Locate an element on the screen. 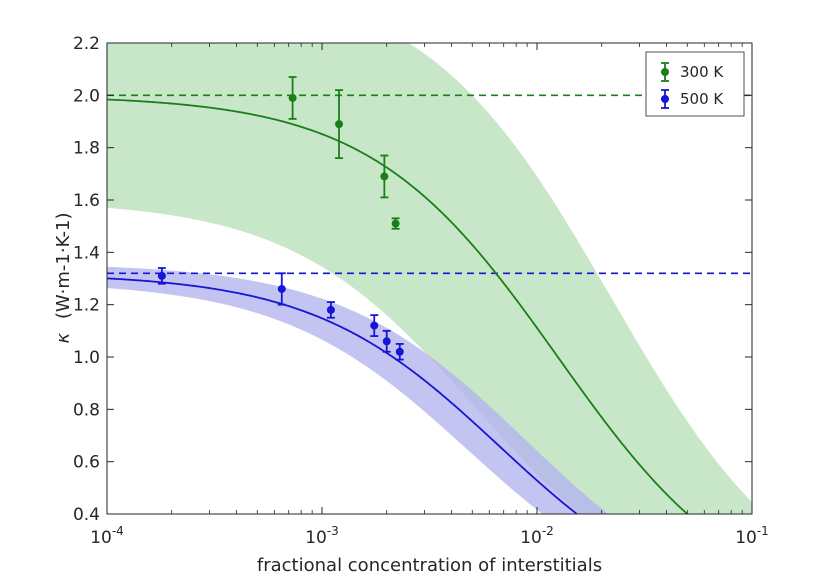 This screenshot has width=830, height=578. y-axis-label: κ (W·m-1·K-1) is located at coordinates (63, 278).